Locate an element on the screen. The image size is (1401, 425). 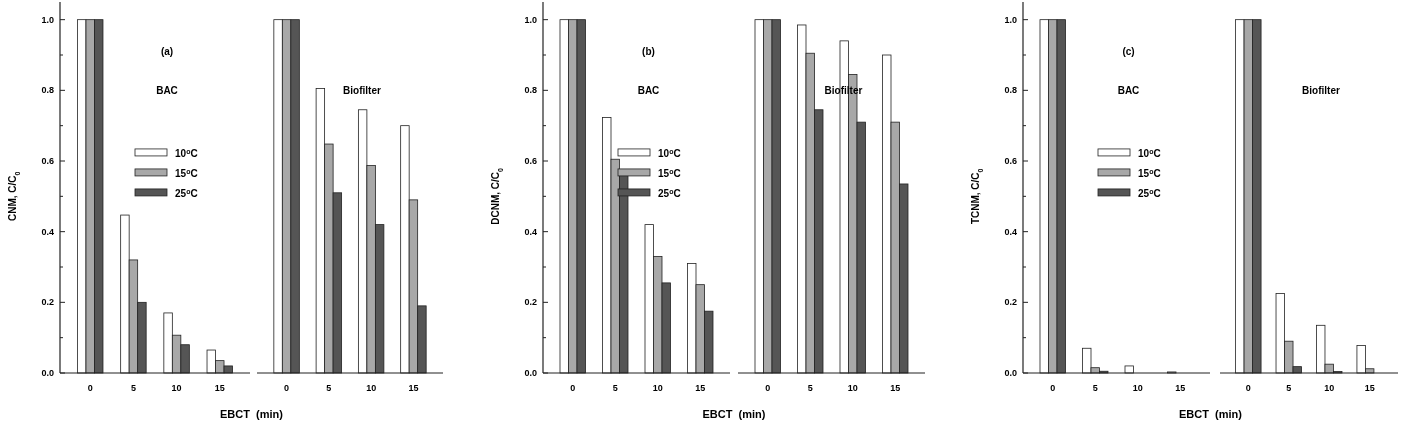
annotation: (c) is located at coordinates (1128, 51).